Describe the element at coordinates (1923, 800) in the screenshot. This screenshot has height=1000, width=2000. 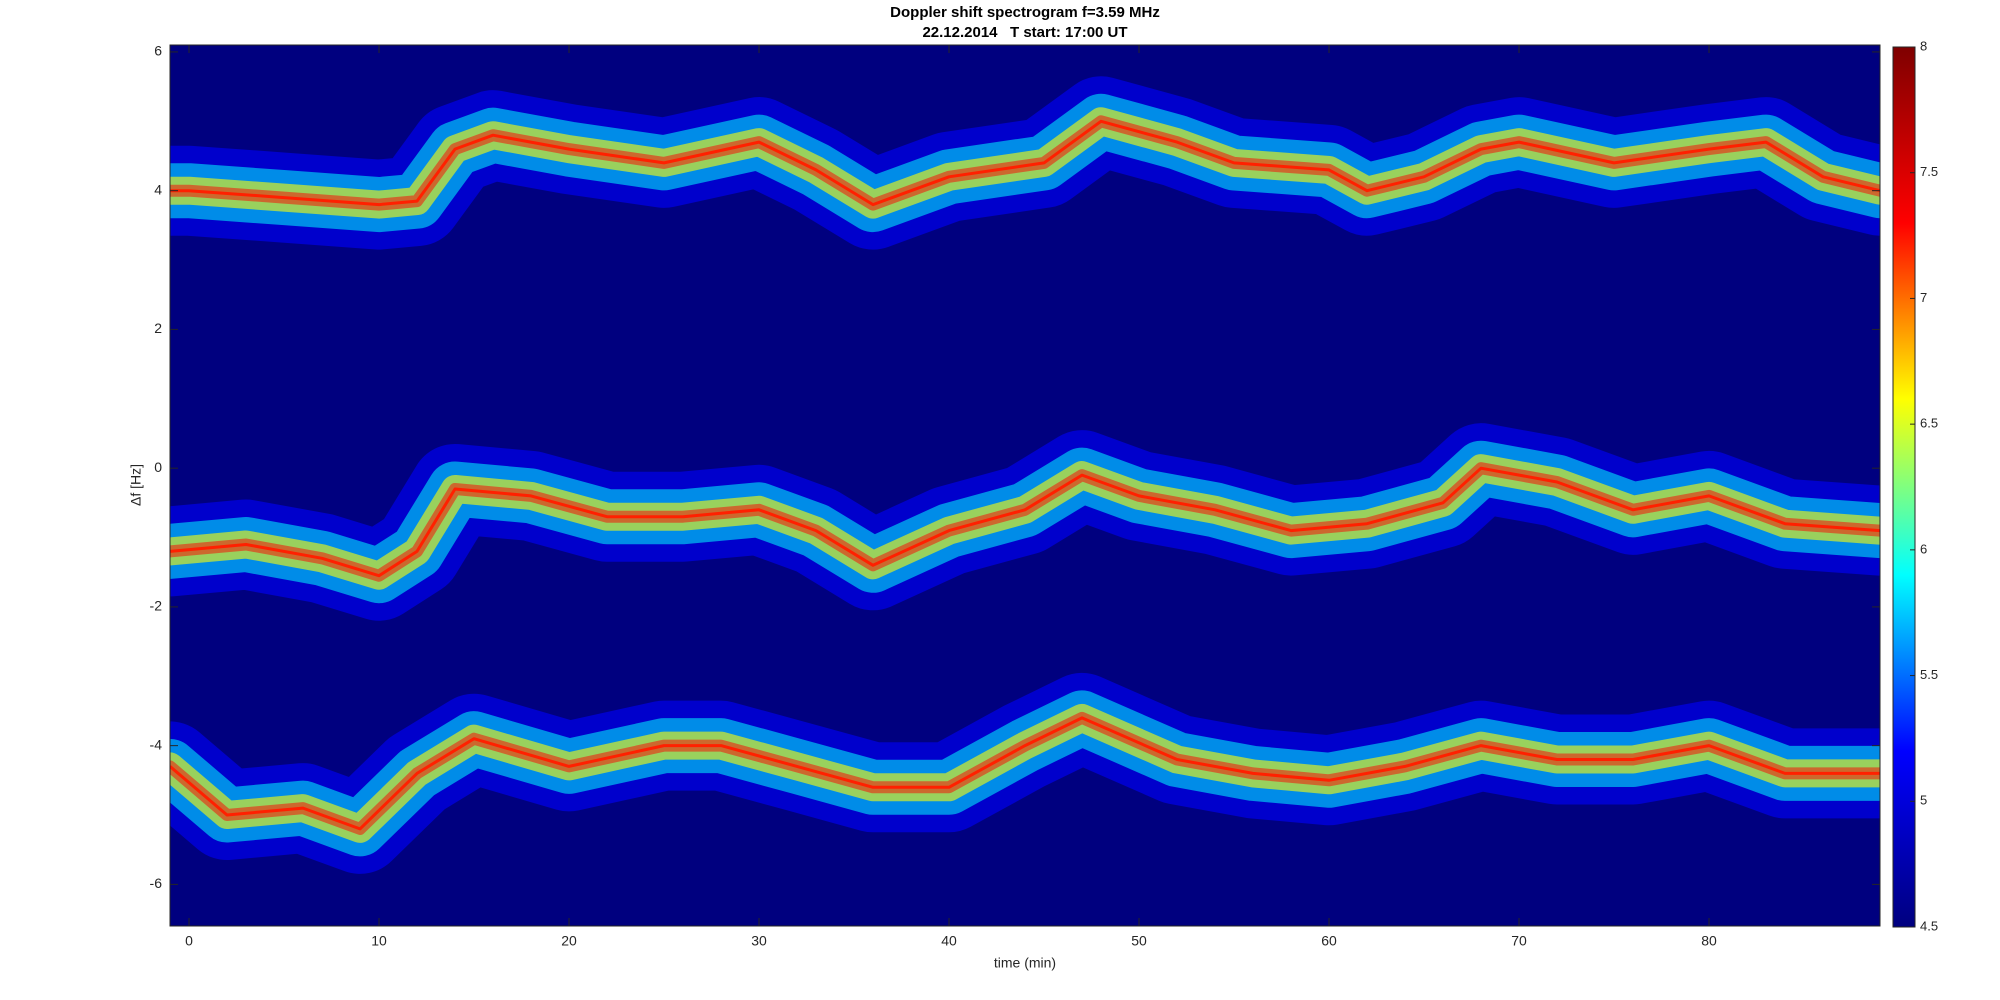
I see `colorbar-tick-label: 5` at that location.